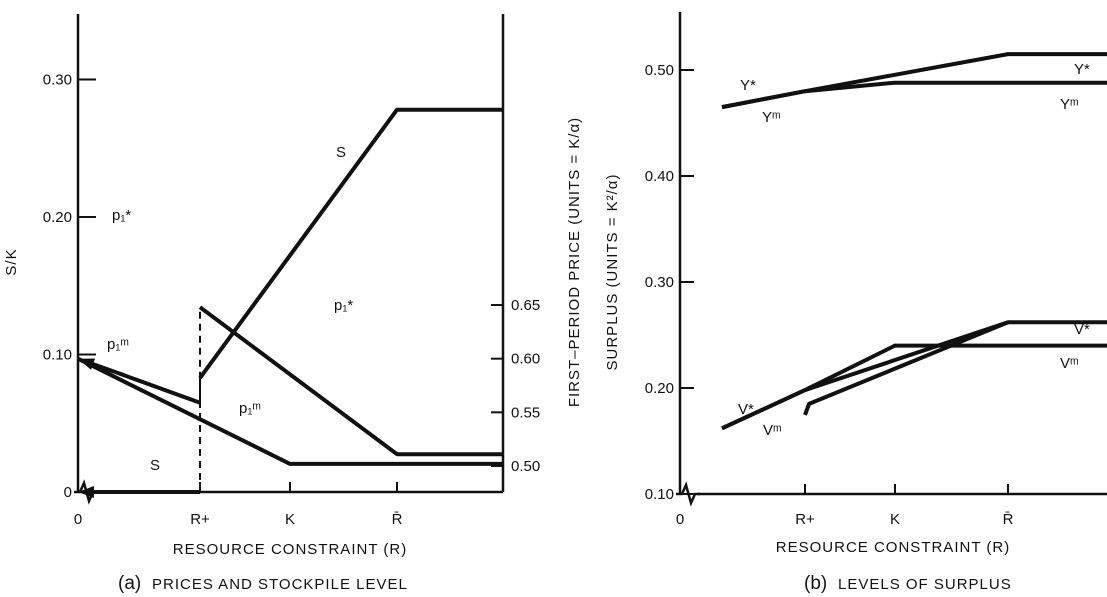 This screenshot has height=597, width=1107. I want to click on panel-a-caption: PRICES AND STOCKPILE LEVEL, so click(280, 584).